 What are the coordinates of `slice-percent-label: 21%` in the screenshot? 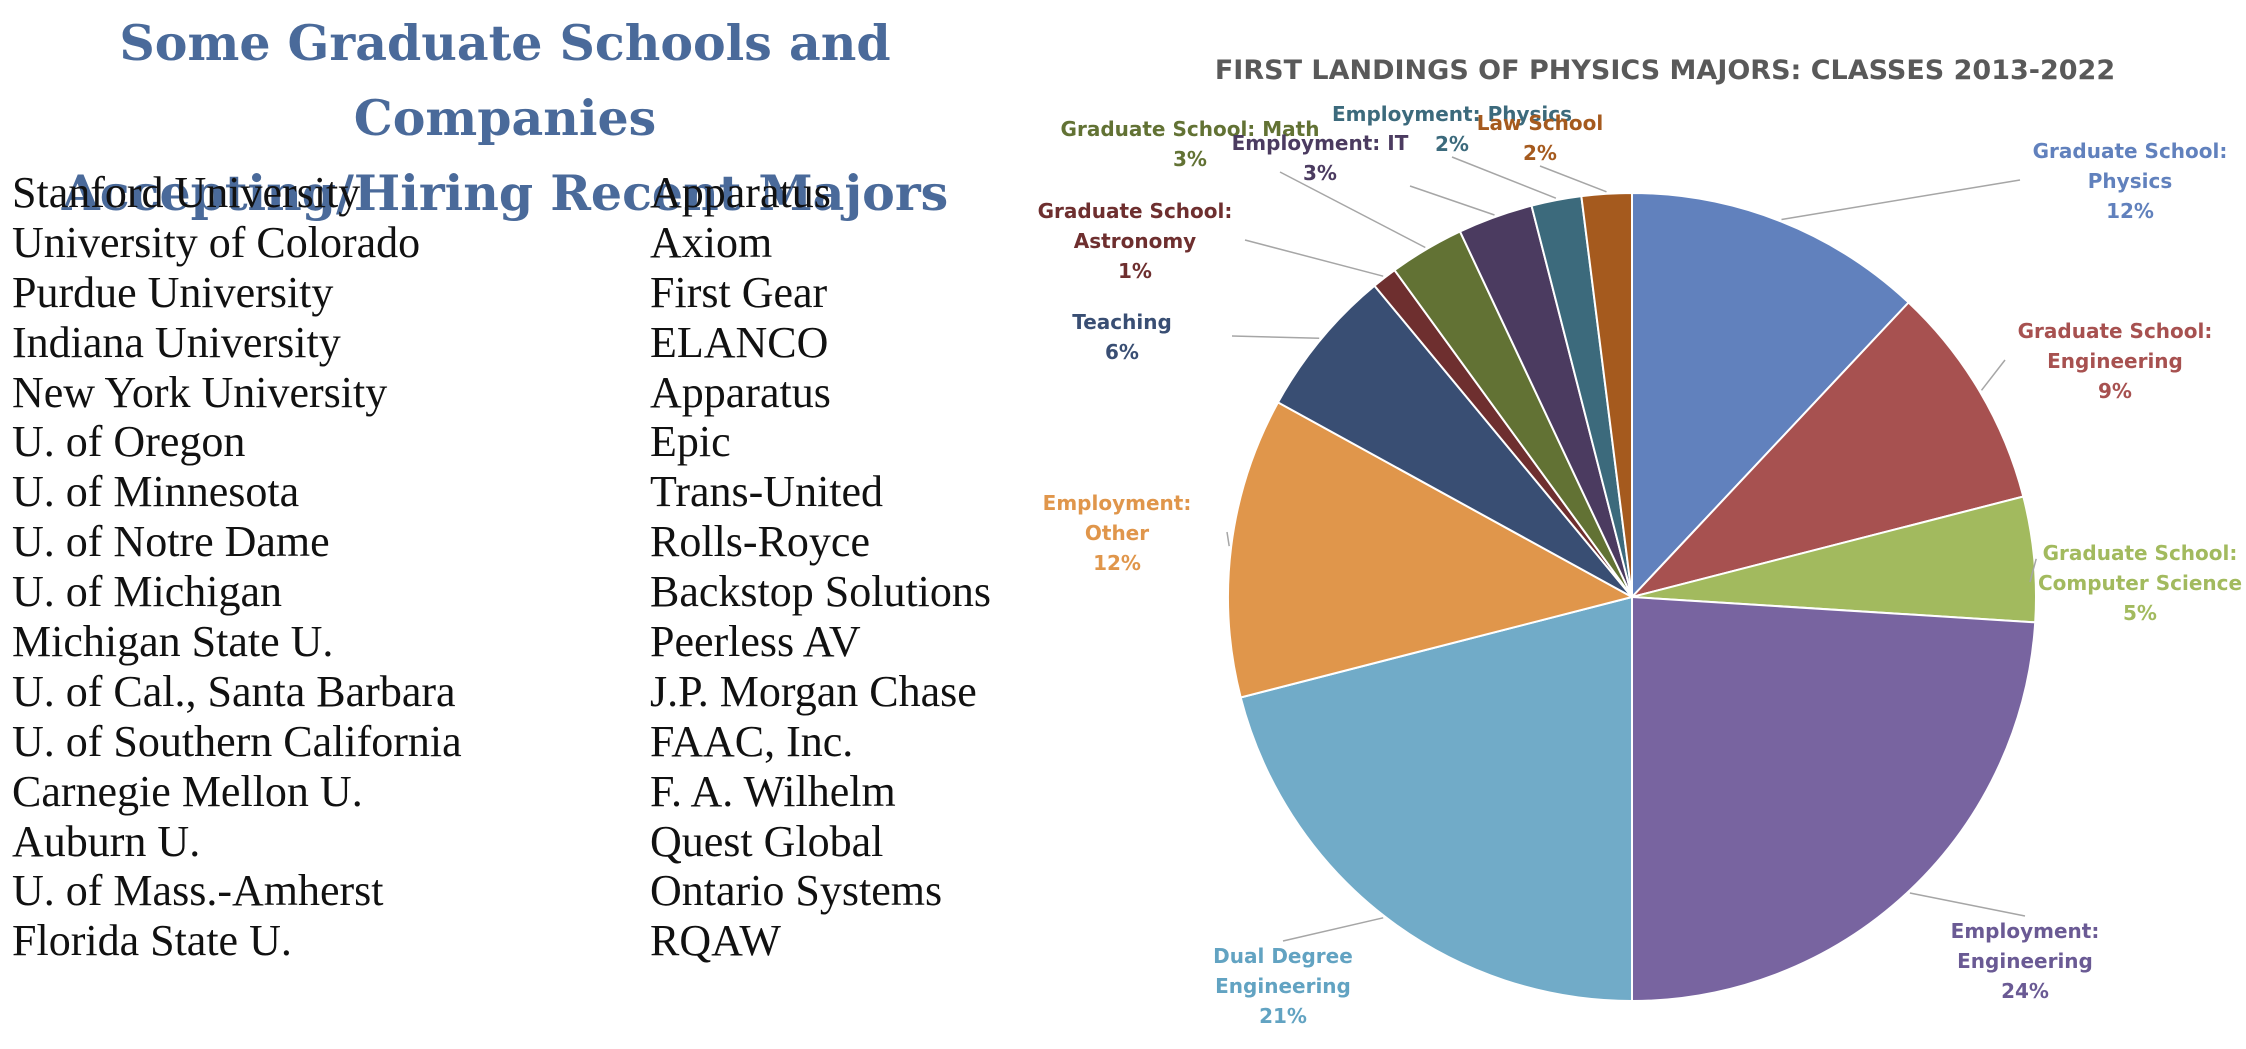 It's located at (1283, 1016).